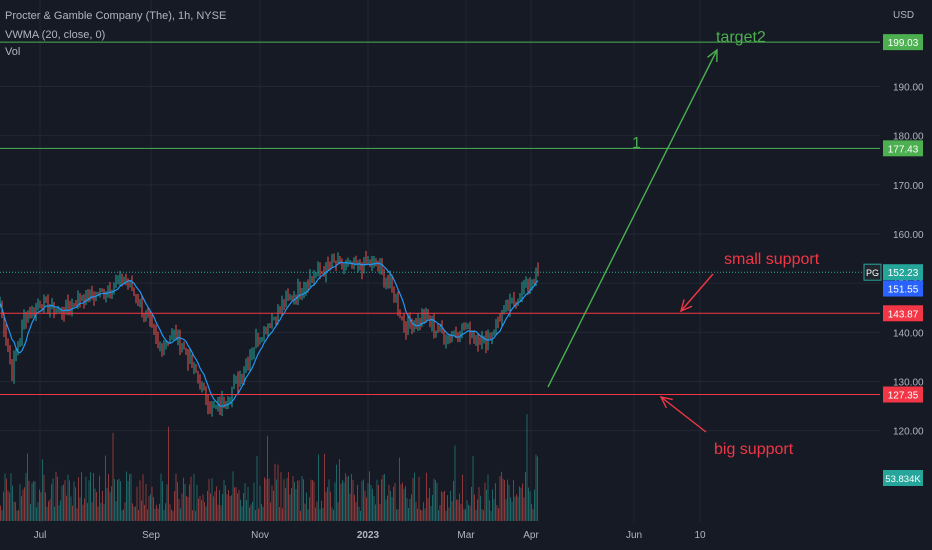 The image size is (932, 550). Describe the element at coordinates (903, 149) in the screenshot. I see `level-tag-text: 177.43` at that location.